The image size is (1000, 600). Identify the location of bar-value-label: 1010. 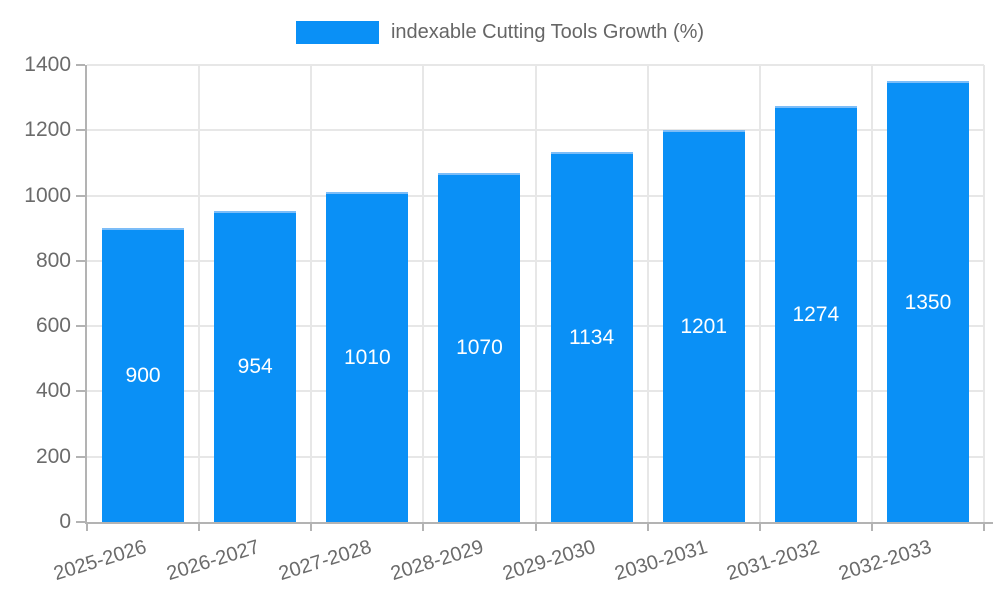
(367, 358).